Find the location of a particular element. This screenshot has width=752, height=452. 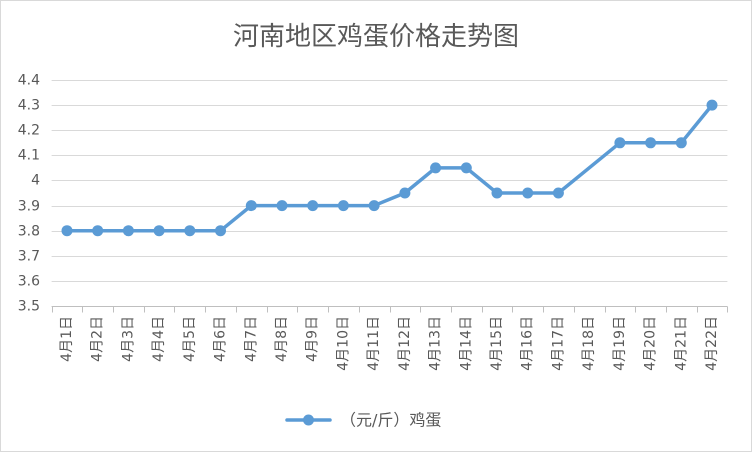

x-tick-label: 4月4日 is located at coordinates (159, 339).